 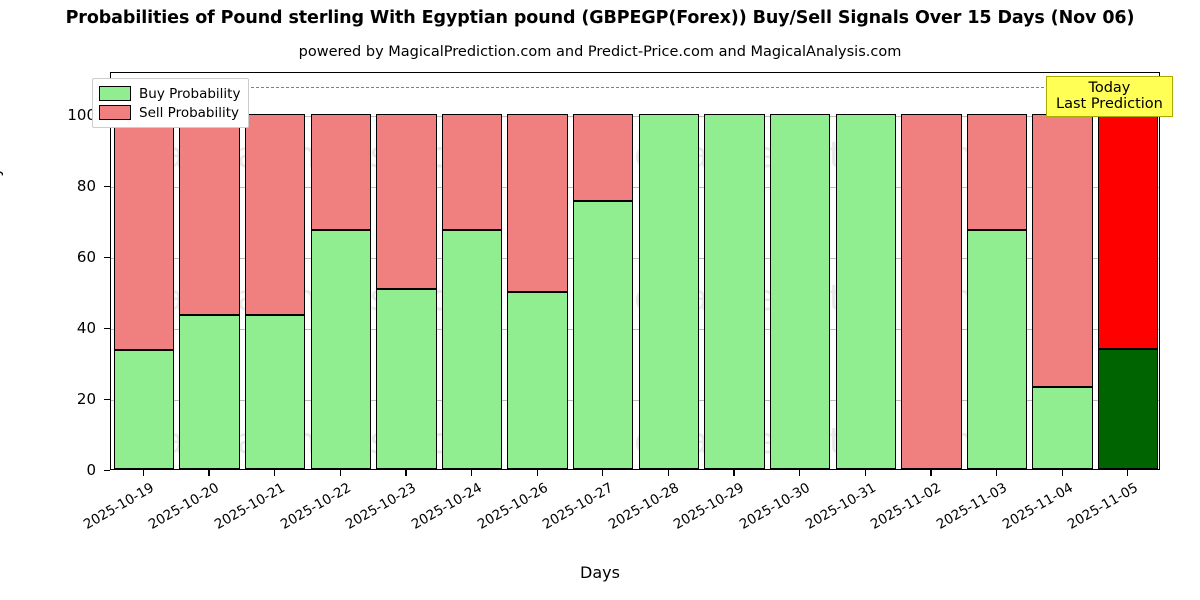 I want to click on x-tick-label: 2025-10-19, so click(x=118, y=506).